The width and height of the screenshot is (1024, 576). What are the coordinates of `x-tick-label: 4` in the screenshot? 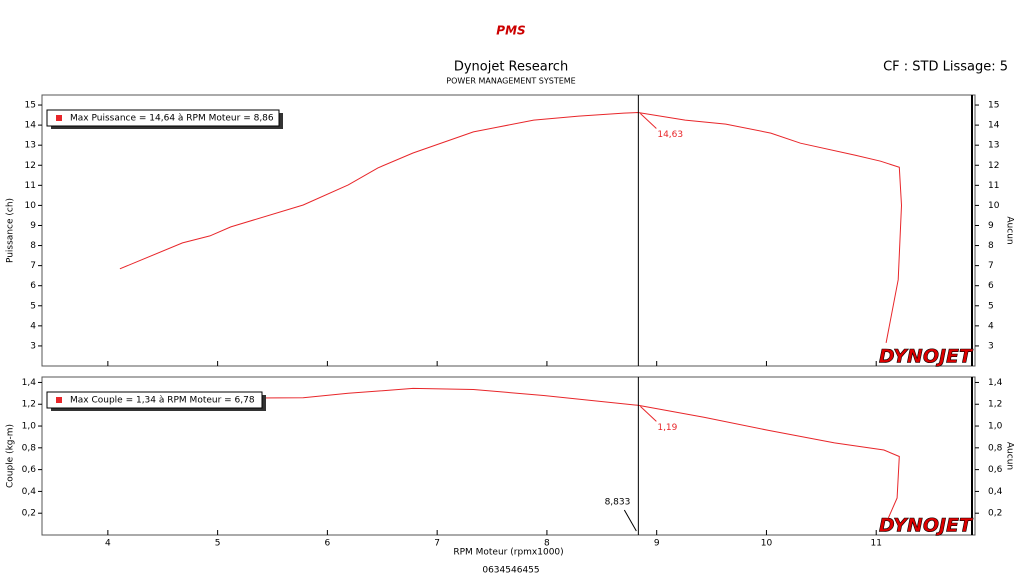 It's located at (108, 544).